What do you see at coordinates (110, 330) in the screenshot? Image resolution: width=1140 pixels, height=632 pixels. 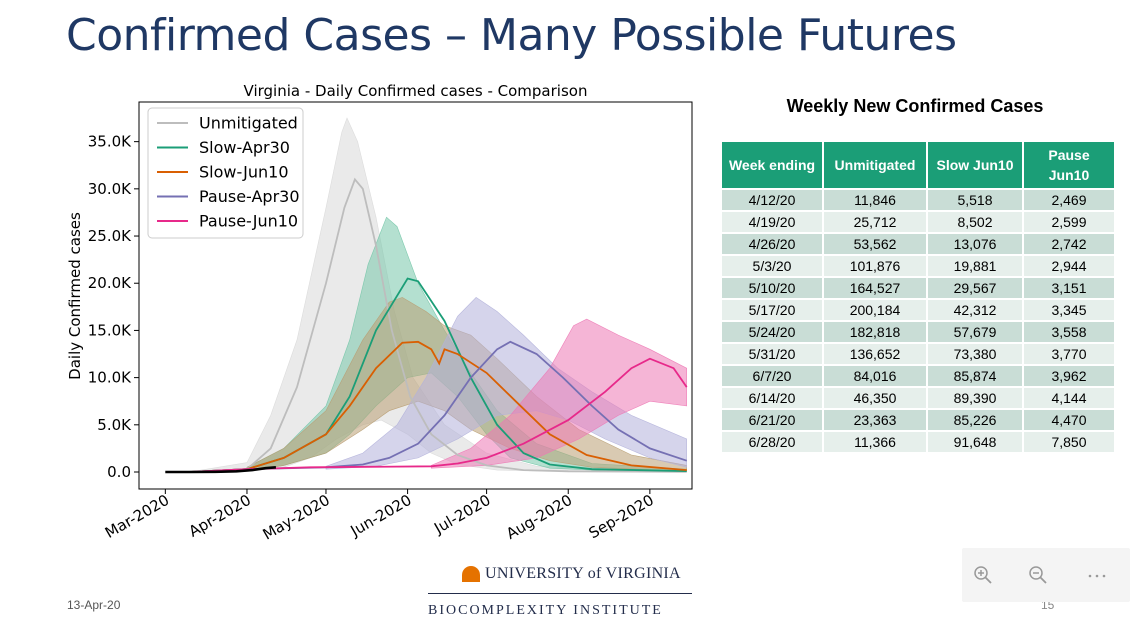 I see `y-tick-label: 15.0K` at bounding box center [110, 330].